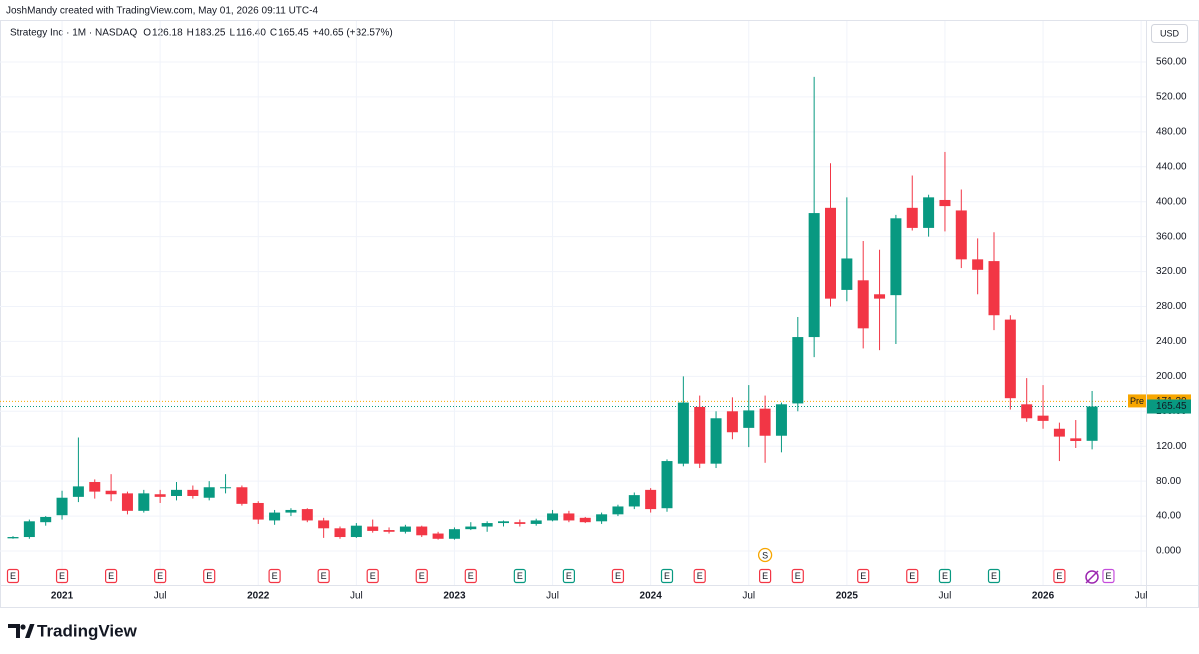  Describe the element at coordinates (1168, 551) in the screenshot. I see `y-tick-label: 0.000` at that location.